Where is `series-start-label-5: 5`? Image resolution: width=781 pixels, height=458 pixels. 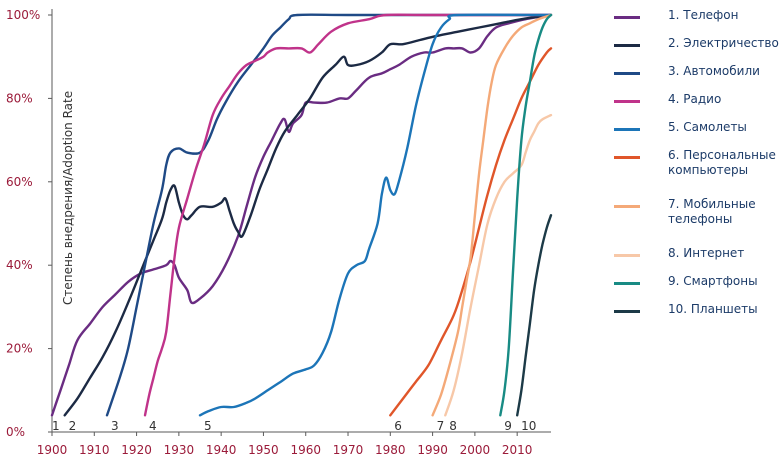 series-start-label-5: 5 is located at coordinates (208, 426).